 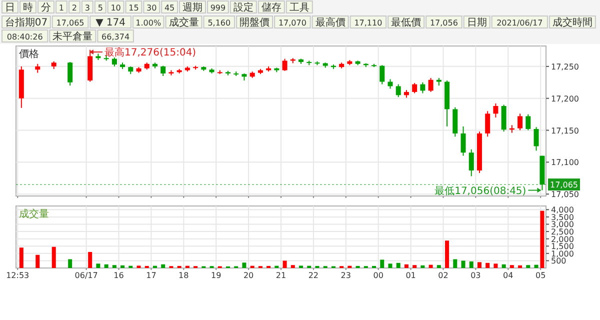 I want to click on text: 5,160, so click(x=219, y=23).